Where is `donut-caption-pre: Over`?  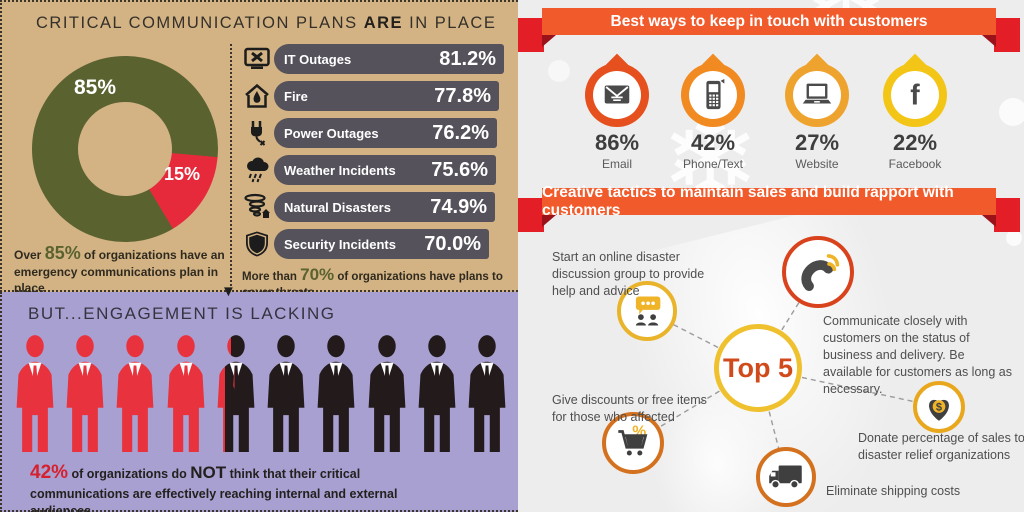
donut-caption-pre: Over is located at coordinates (29, 255).